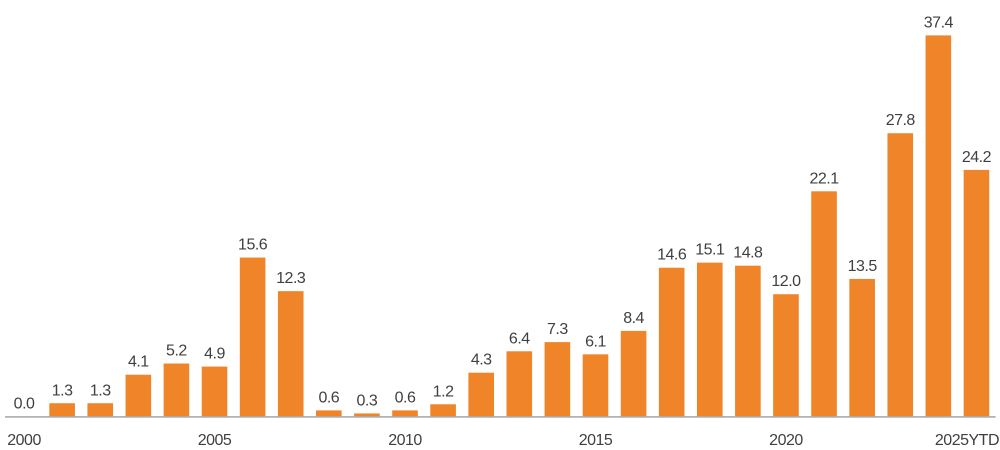  Describe the element at coordinates (215, 440) in the screenshot. I see `svg-text: 2005` at that location.